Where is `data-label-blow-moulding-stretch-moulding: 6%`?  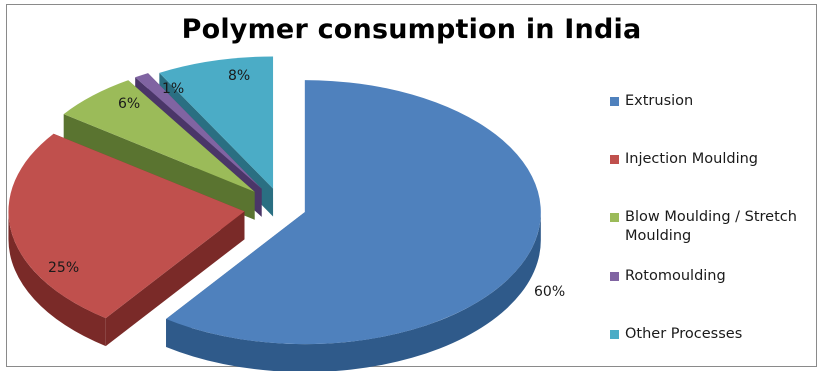 data-label-blow-moulding-stretch-moulding: 6% is located at coordinates (129, 104).